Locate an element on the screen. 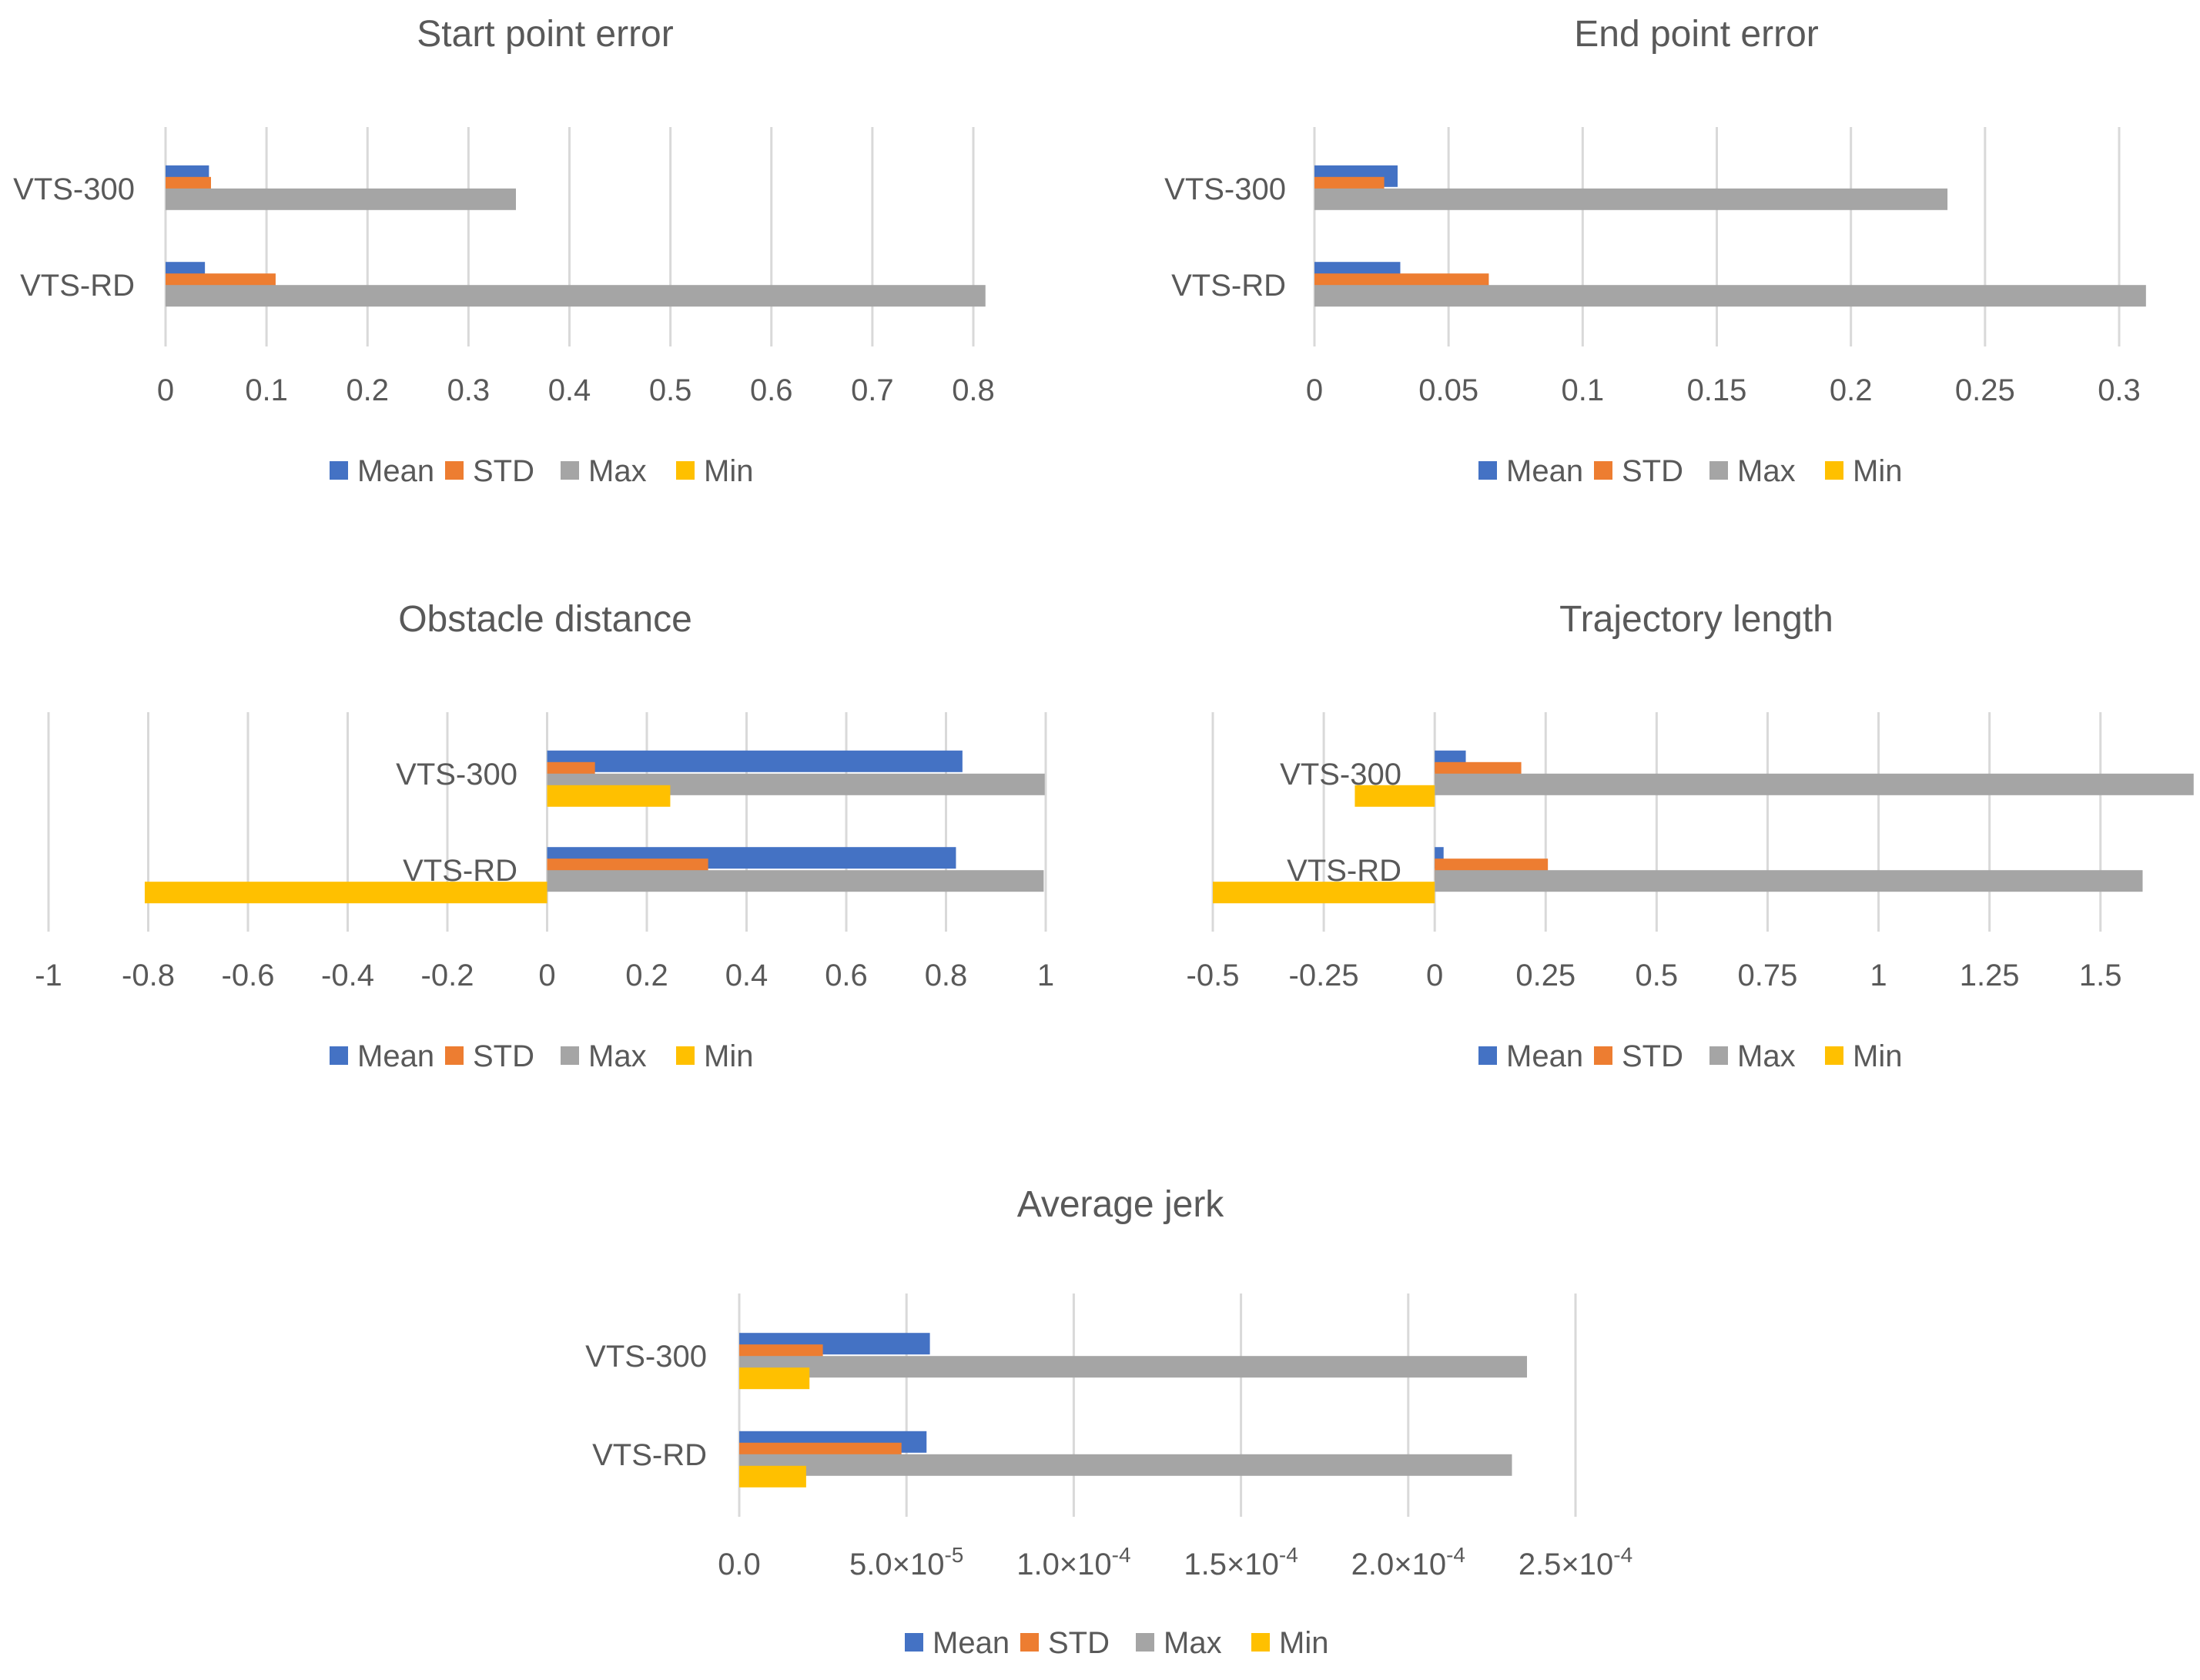 Image resolution: width=2200 pixels, height=1680 pixels. x-tick-label: 0.0 is located at coordinates (739, 1564).